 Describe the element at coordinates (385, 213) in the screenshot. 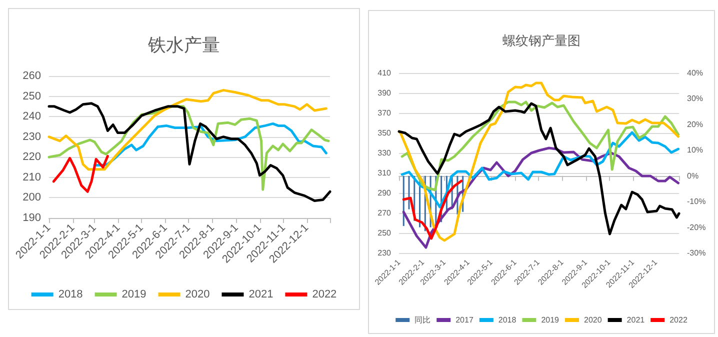

I see `y-tick-label: 270` at that location.